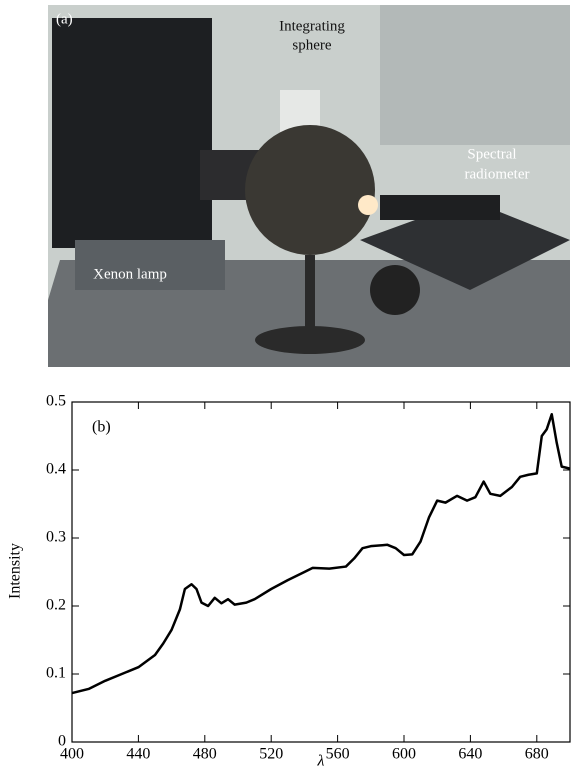  I want to click on knob, so click(395, 290).